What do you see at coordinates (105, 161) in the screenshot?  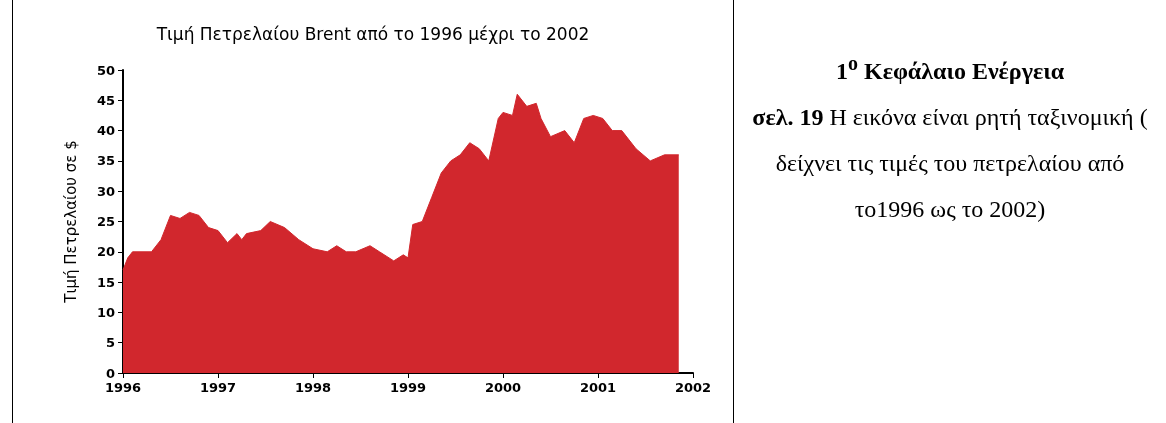 I see `y-tick-label: 35` at bounding box center [105, 161].